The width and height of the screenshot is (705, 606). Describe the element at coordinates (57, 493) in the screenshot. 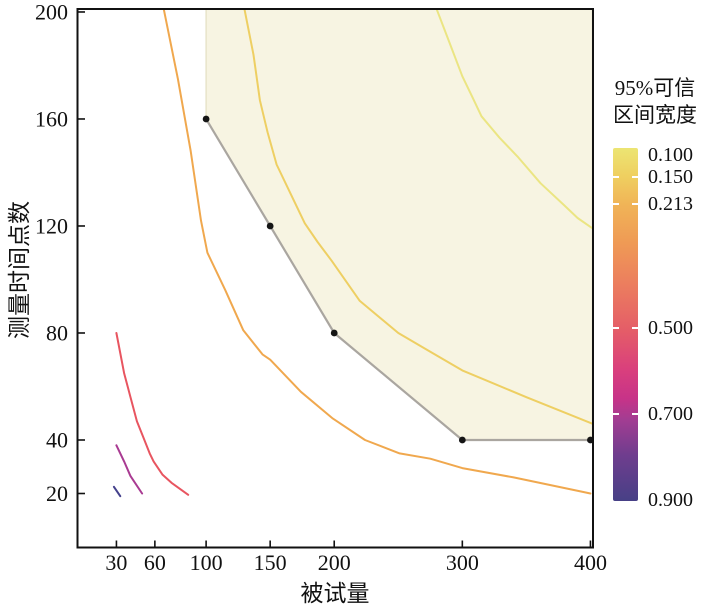

I see `y-tick-label: 20` at that location.